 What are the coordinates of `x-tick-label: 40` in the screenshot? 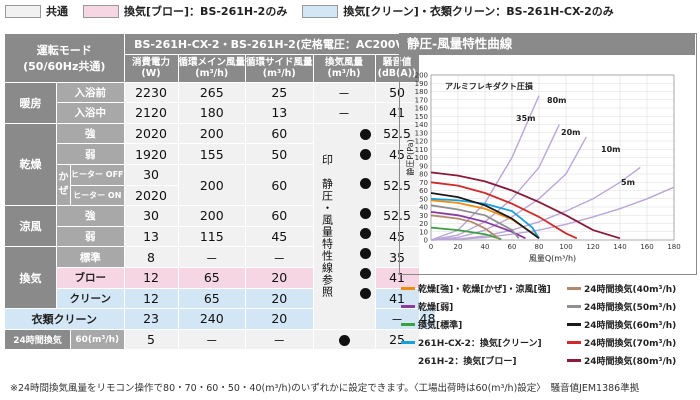 It's located at (485, 247).